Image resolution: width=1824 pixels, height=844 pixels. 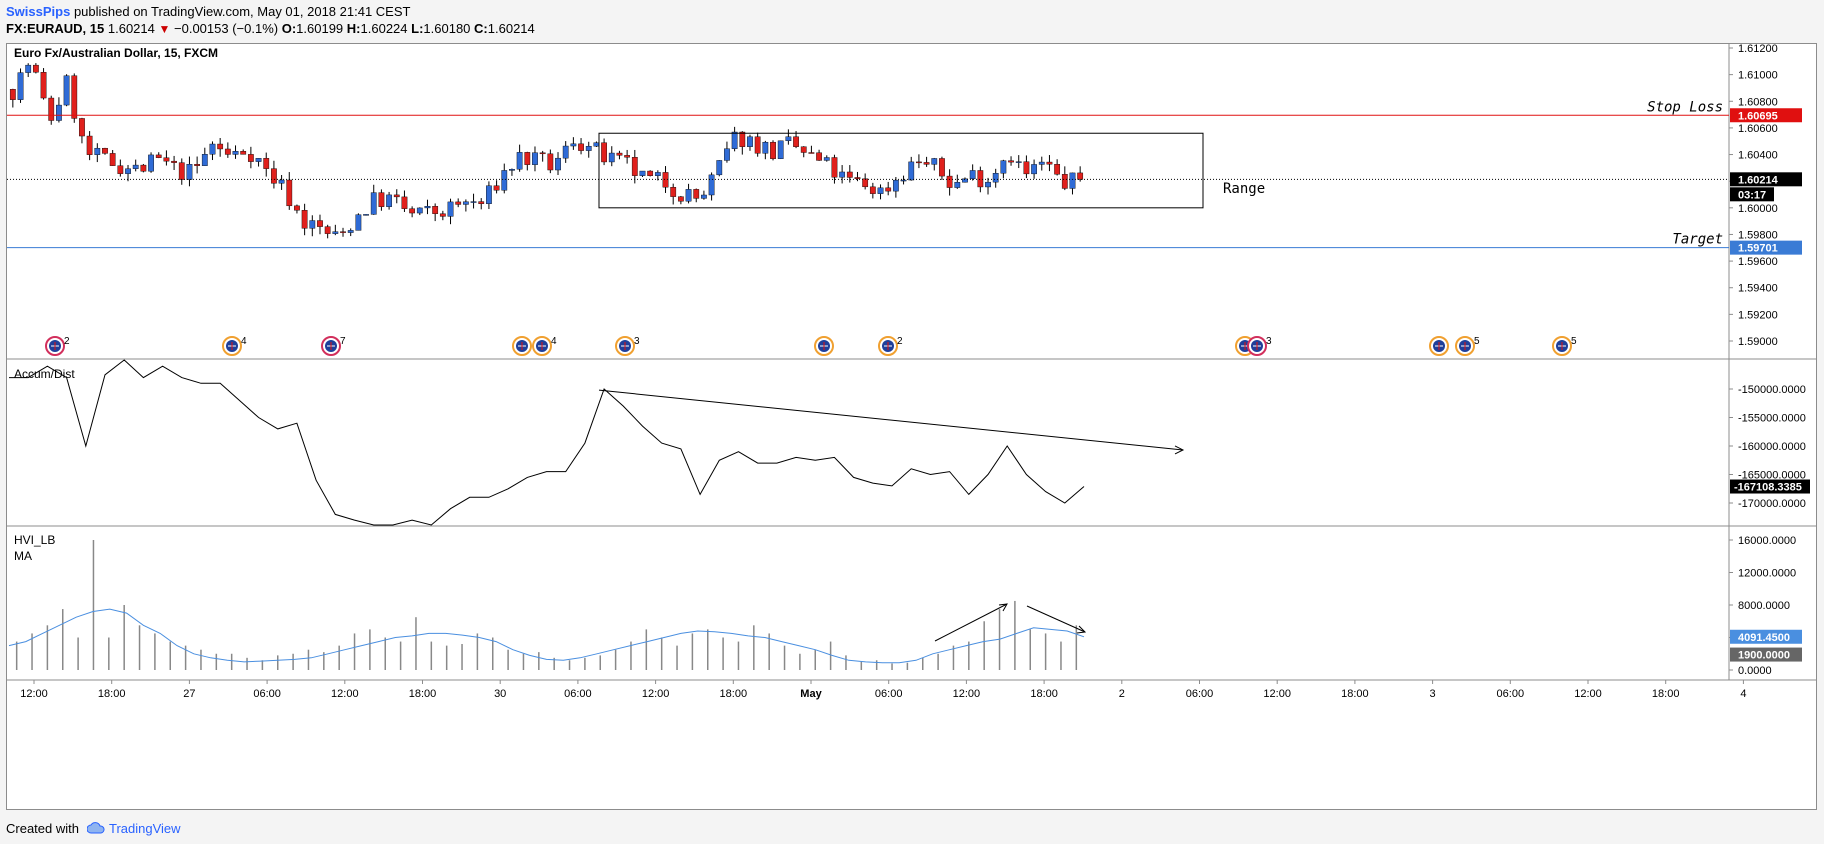 What do you see at coordinates (1758, 129) in the screenshot?
I see `price-tick-label: 1.60600` at bounding box center [1758, 129].